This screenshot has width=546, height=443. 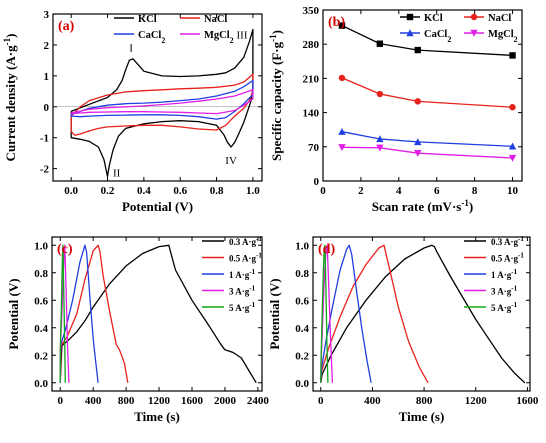 I want to click on panel-label: (a), so click(x=66, y=26).